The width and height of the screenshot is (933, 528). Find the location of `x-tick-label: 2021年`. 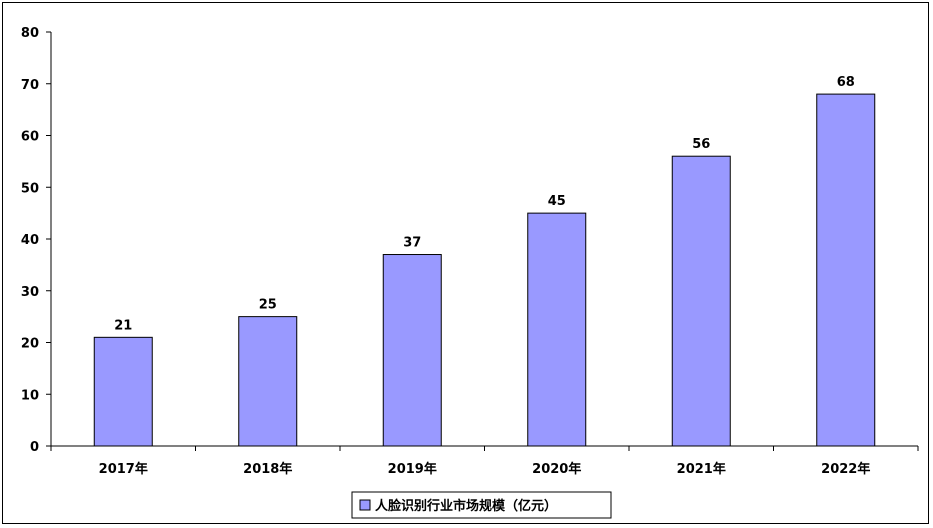

x-tick-label: 2021年 is located at coordinates (701, 469).